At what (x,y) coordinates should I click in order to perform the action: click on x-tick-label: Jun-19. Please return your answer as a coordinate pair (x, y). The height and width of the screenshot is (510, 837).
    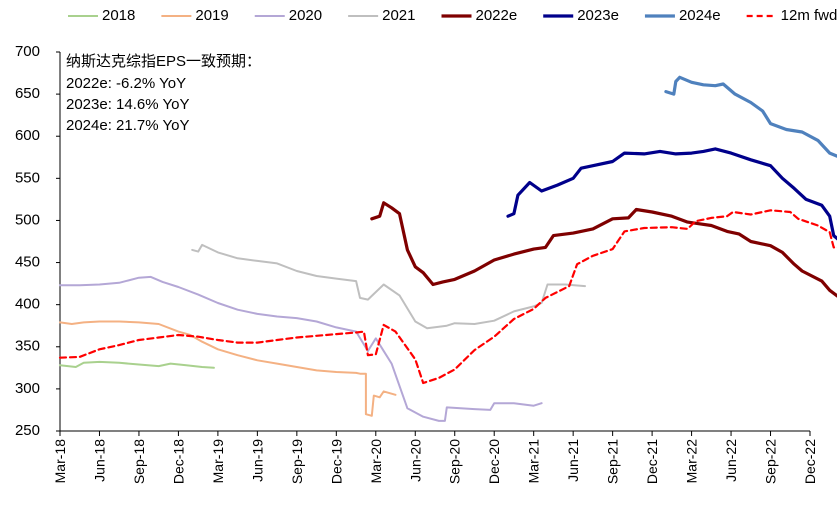
    Looking at the image, I should click on (257, 460).